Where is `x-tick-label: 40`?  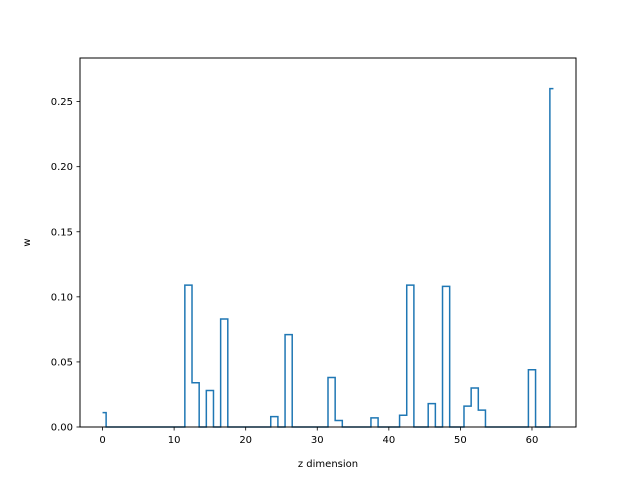
x-tick-label: 40 is located at coordinates (388, 440).